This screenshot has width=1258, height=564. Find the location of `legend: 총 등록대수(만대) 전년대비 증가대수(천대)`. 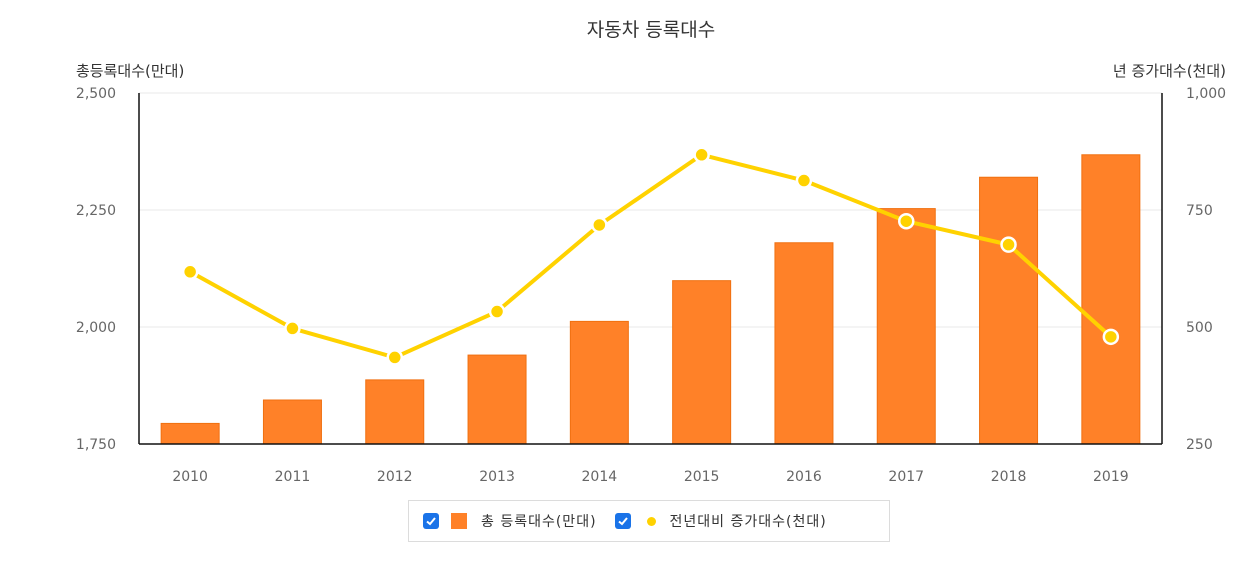

legend: 총 등록대수(만대) 전년대비 증가대수(천대) is located at coordinates (649, 521).